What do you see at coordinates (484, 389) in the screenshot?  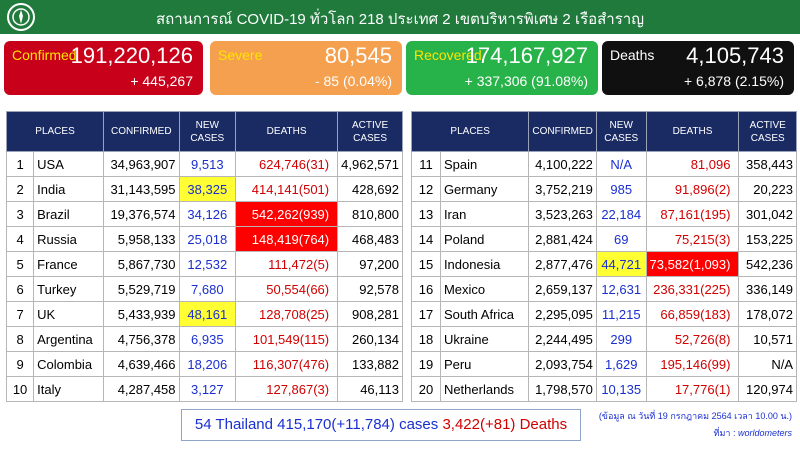 I see `place-cell: Netherlands` at bounding box center [484, 389].